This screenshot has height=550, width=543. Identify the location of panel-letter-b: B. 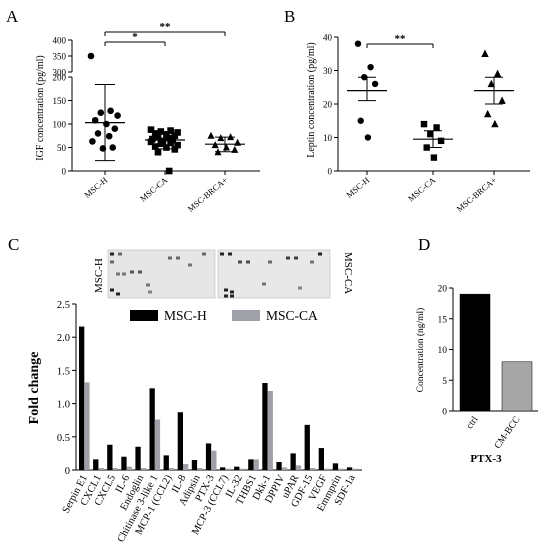
(289, 16).